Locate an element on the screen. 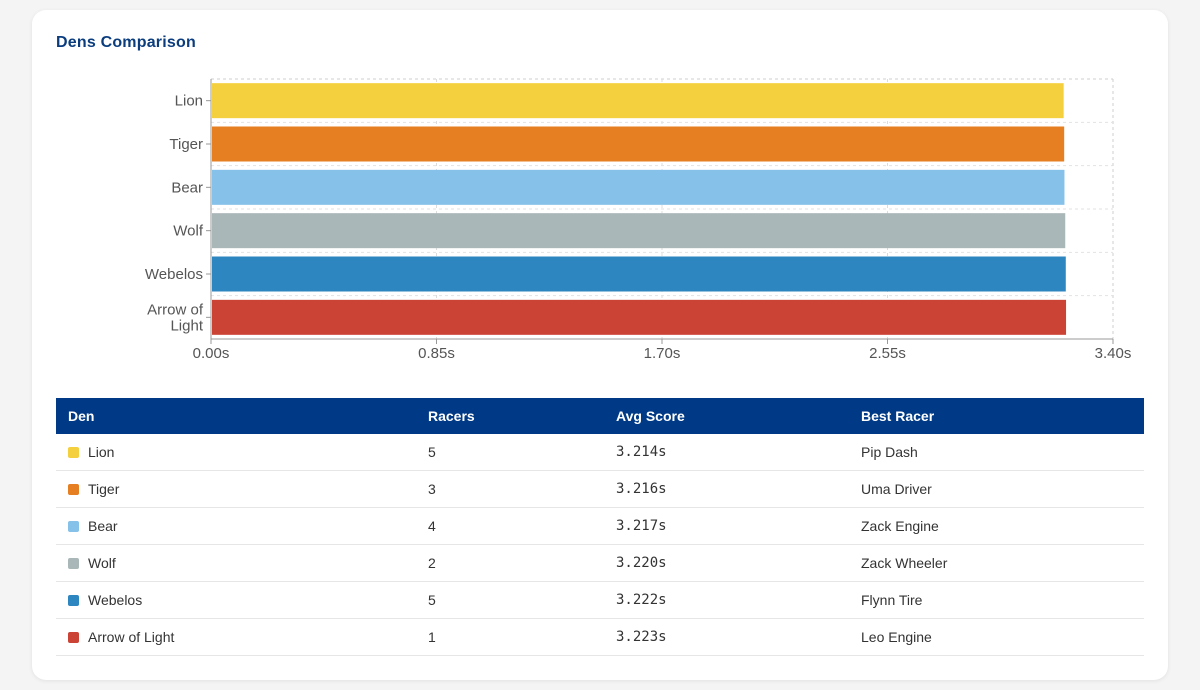 The height and width of the screenshot is (690, 1200). table-row: Tiger 3 3.216s Uma Driver is located at coordinates (600, 489).